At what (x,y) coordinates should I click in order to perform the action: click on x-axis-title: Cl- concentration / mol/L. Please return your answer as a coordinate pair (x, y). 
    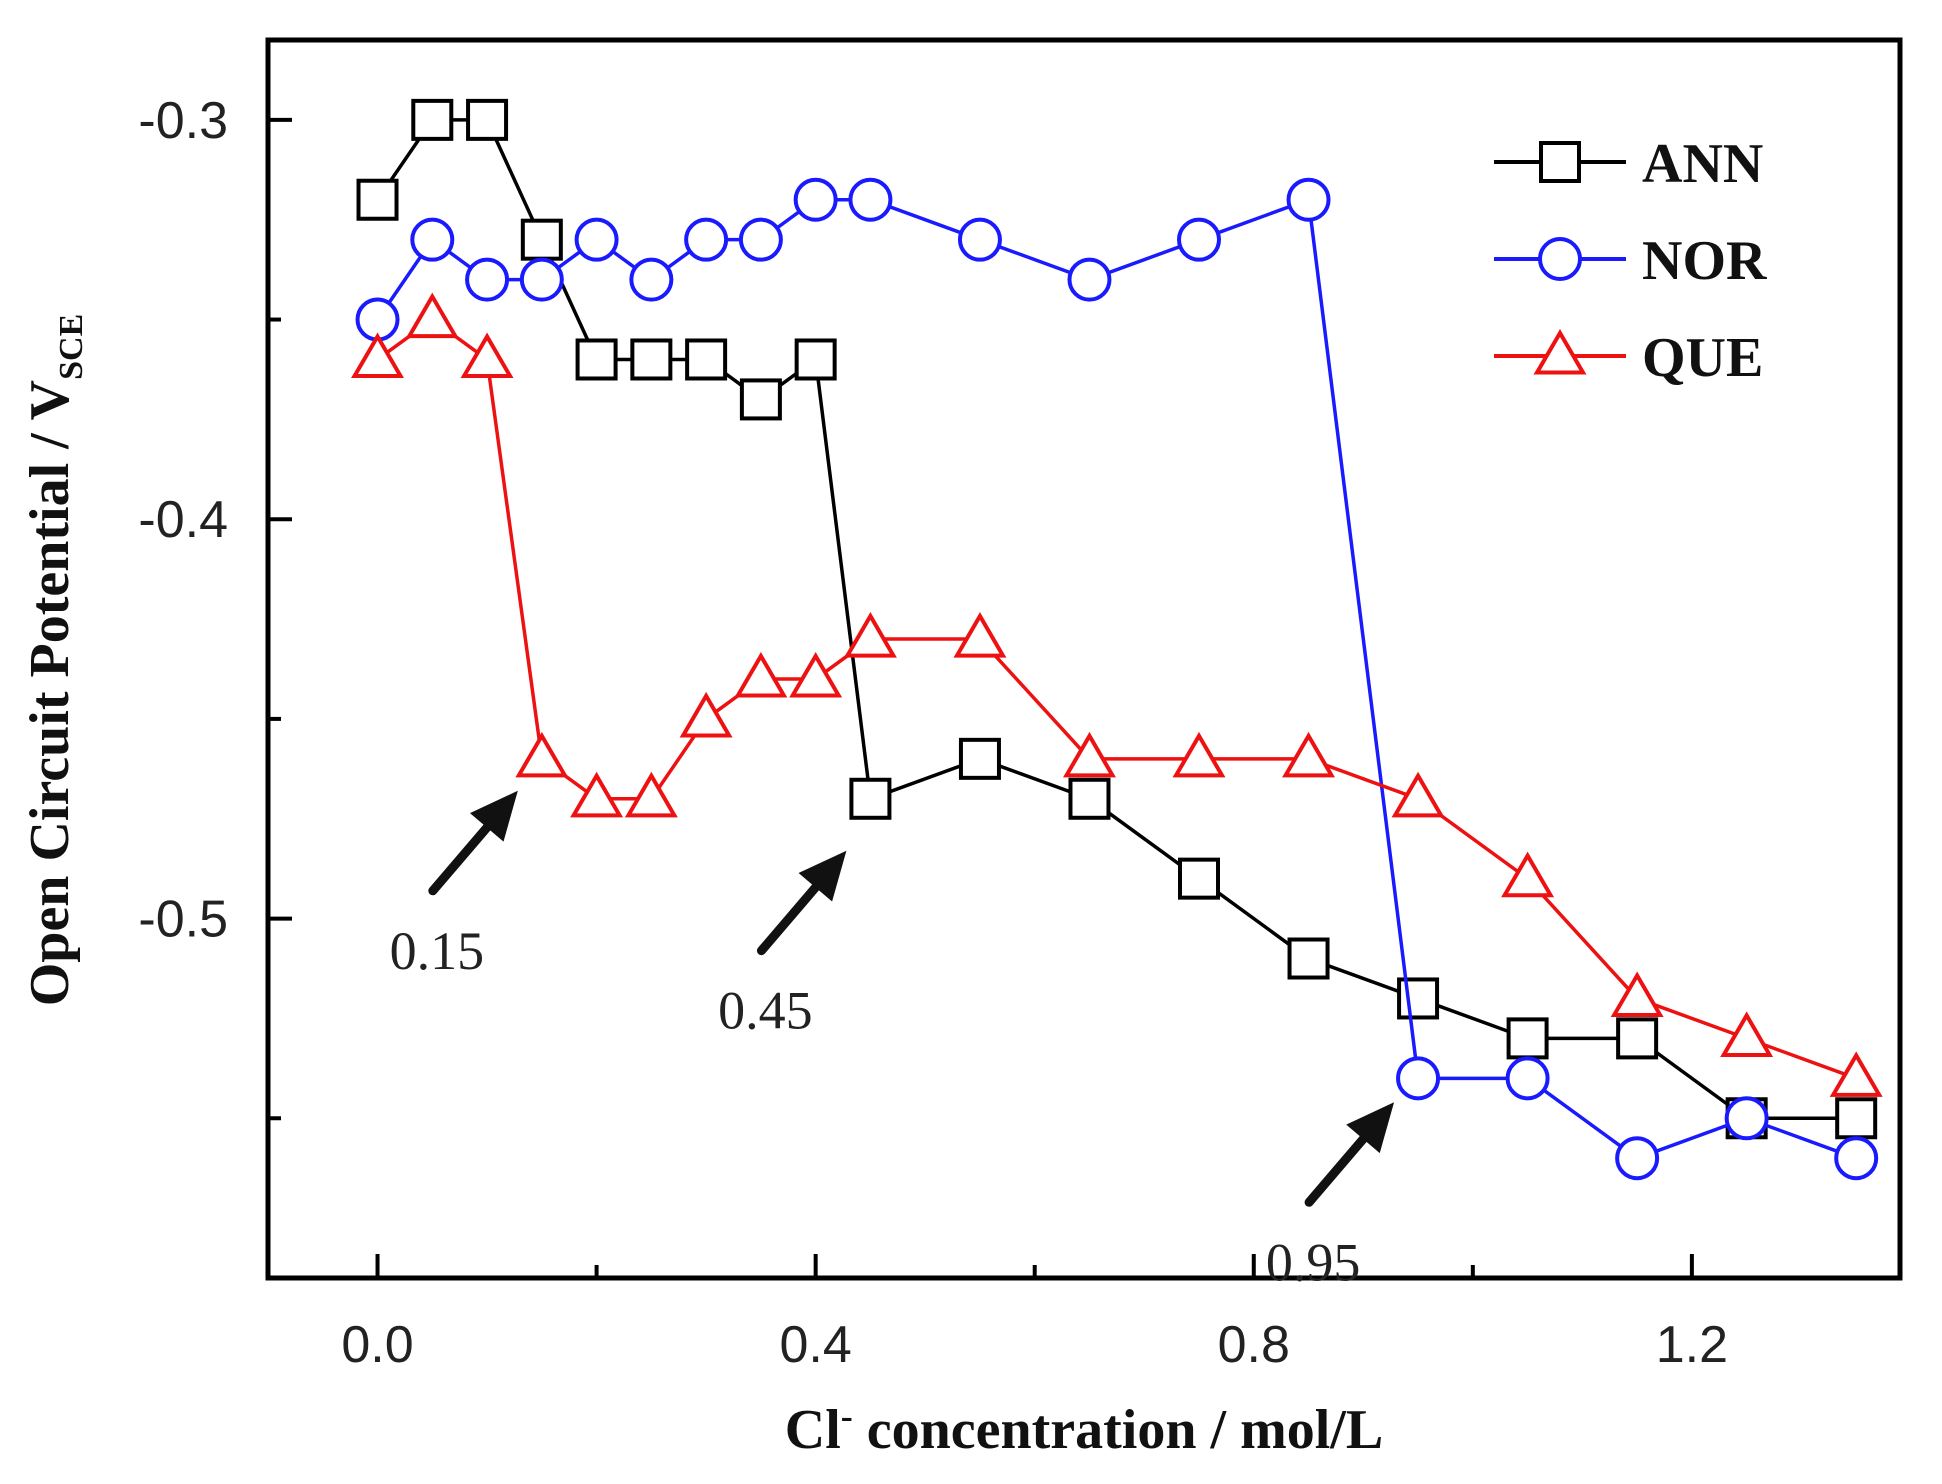
    Looking at the image, I should click on (1084, 1428).